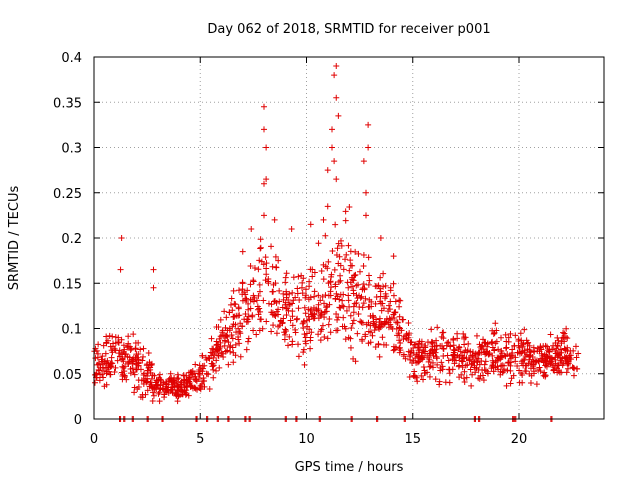 This screenshot has width=640, height=480. Describe the element at coordinates (78, 420) in the screenshot. I see `y-tick-label: 0` at that location.